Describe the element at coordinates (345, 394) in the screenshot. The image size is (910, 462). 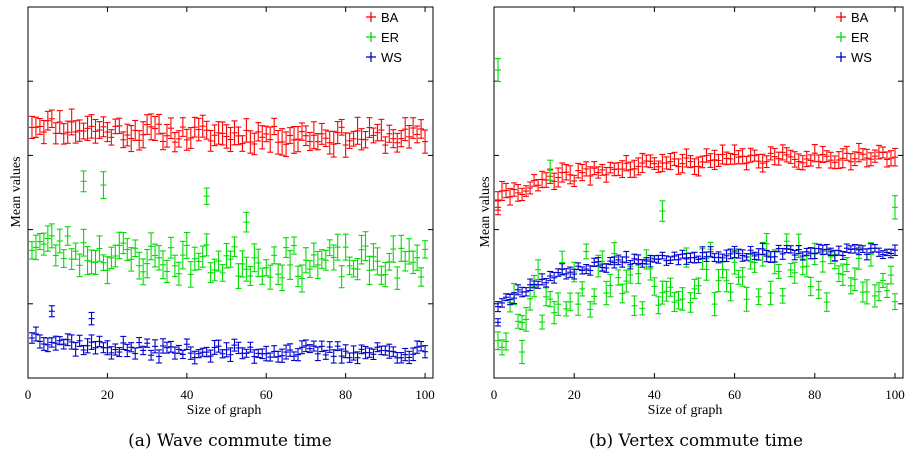
I see `x-tick-label: 80` at that location.